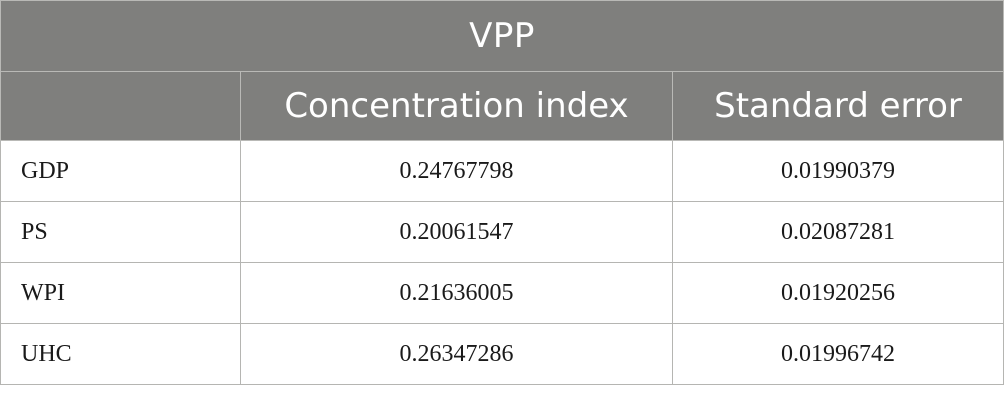 This screenshot has height=405, width=1005. What do you see at coordinates (838, 232) in the screenshot?
I see `standard-error-cell: 0.02087281` at bounding box center [838, 232].